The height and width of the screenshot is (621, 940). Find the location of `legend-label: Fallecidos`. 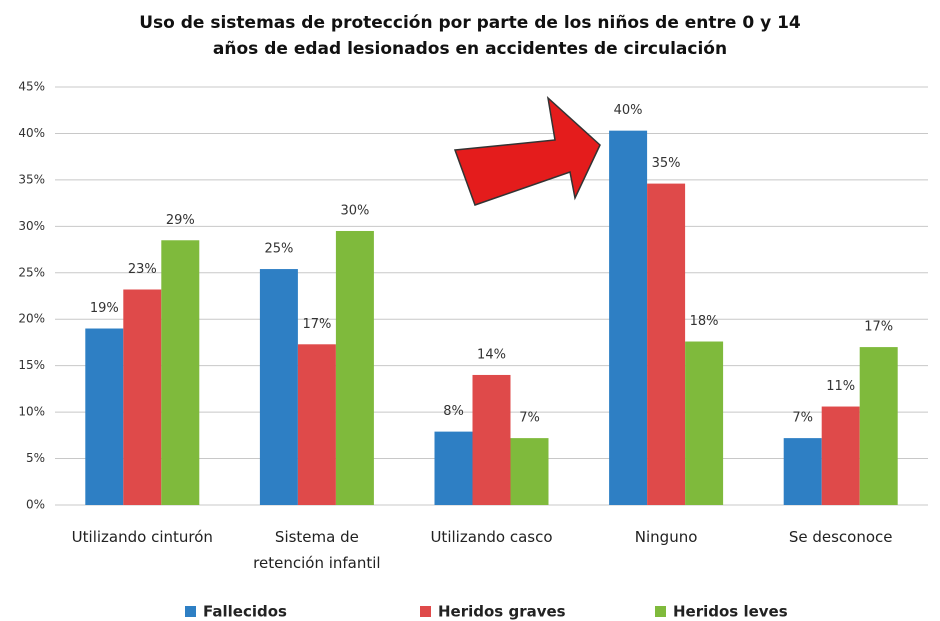

legend-label: Fallecidos is located at coordinates (245, 612).